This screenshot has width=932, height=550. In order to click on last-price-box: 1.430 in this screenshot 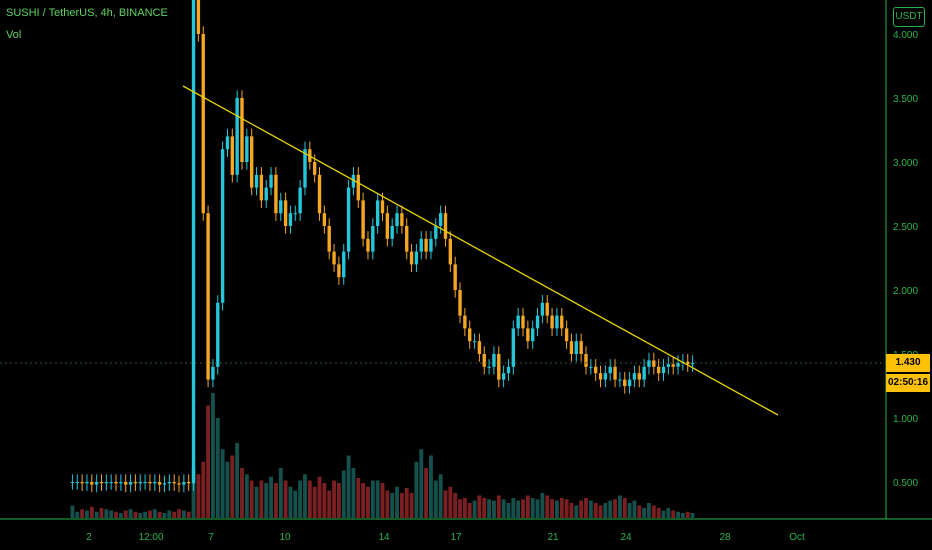, I will do `click(908, 363)`.